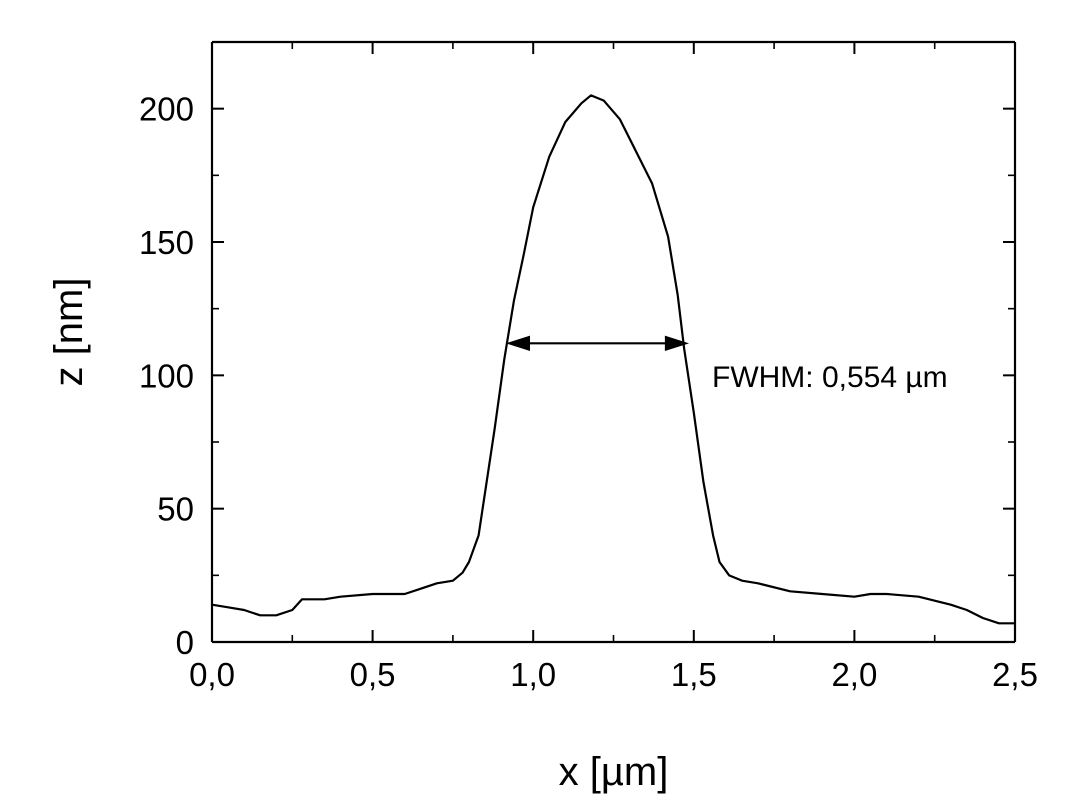 The image size is (1067, 800). What do you see at coordinates (854, 674) in the screenshot?
I see `x-tick-label: 2,0` at bounding box center [854, 674].